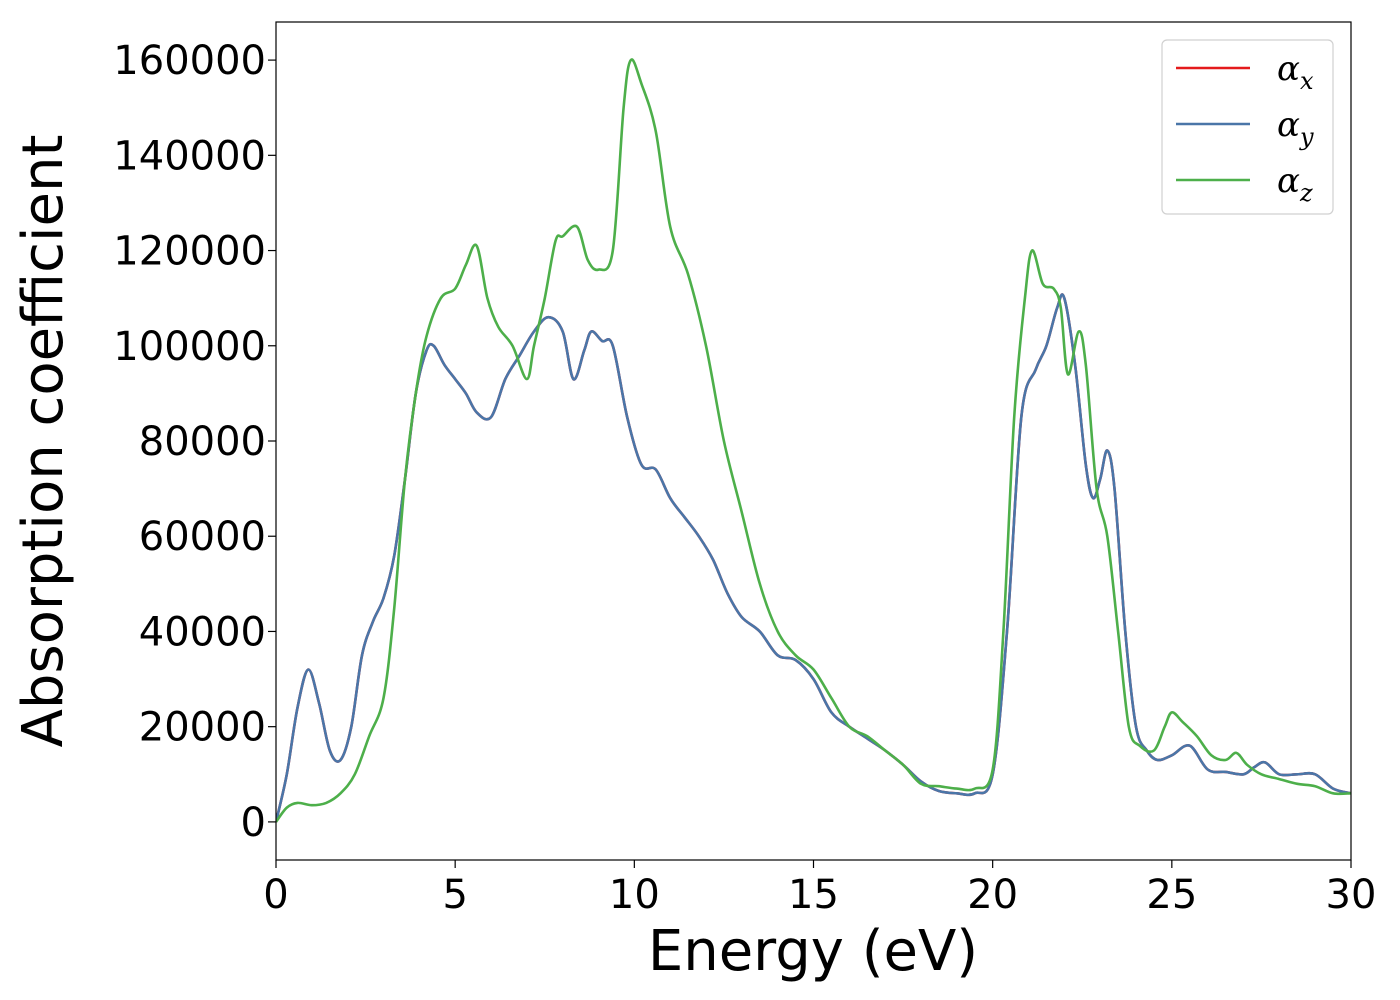 This screenshot has width=1400, height=1000. Describe the element at coordinates (813, 895) in the screenshot. I see `x-tick-label: 15` at that location.